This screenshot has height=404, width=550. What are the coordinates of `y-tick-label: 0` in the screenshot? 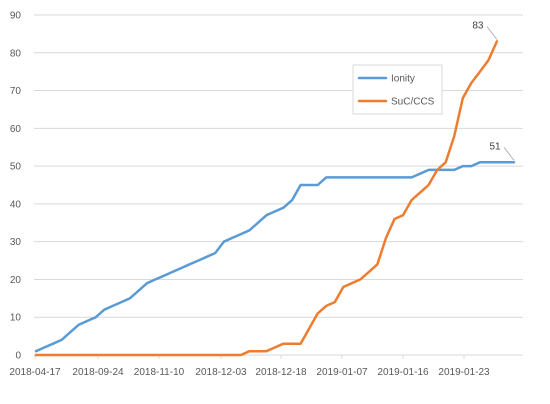 It's located at (18, 356).